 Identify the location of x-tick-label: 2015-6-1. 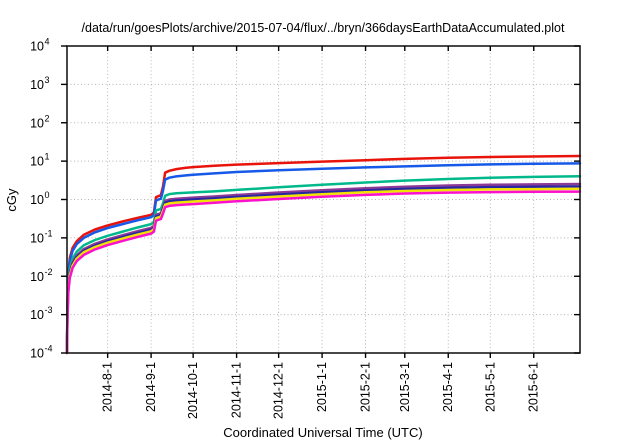
(534, 387).